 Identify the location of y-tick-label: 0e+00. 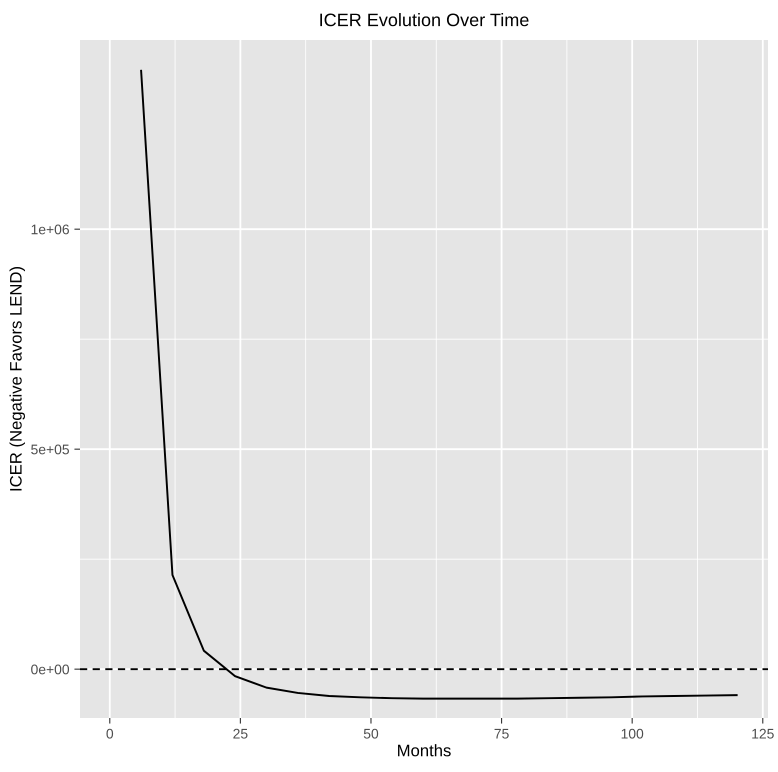
(50, 669).